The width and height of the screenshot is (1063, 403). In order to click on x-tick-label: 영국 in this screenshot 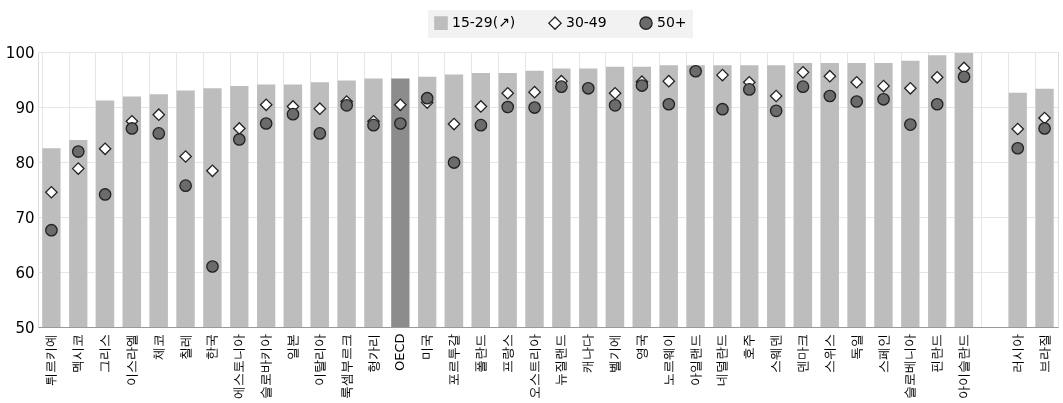, I will do `click(641, 346)`.